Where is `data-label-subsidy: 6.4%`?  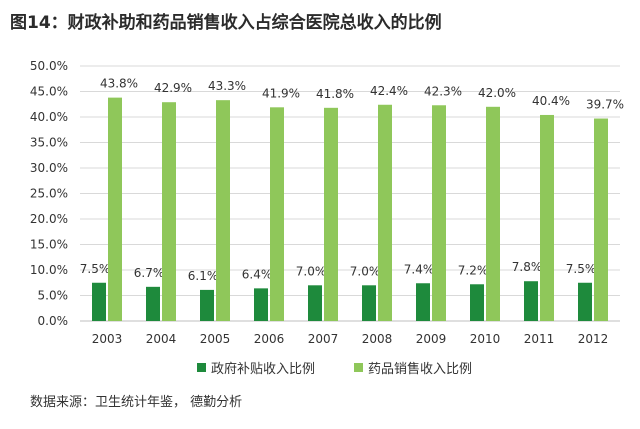 data-label-subsidy: 6.4% is located at coordinates (257, 274).